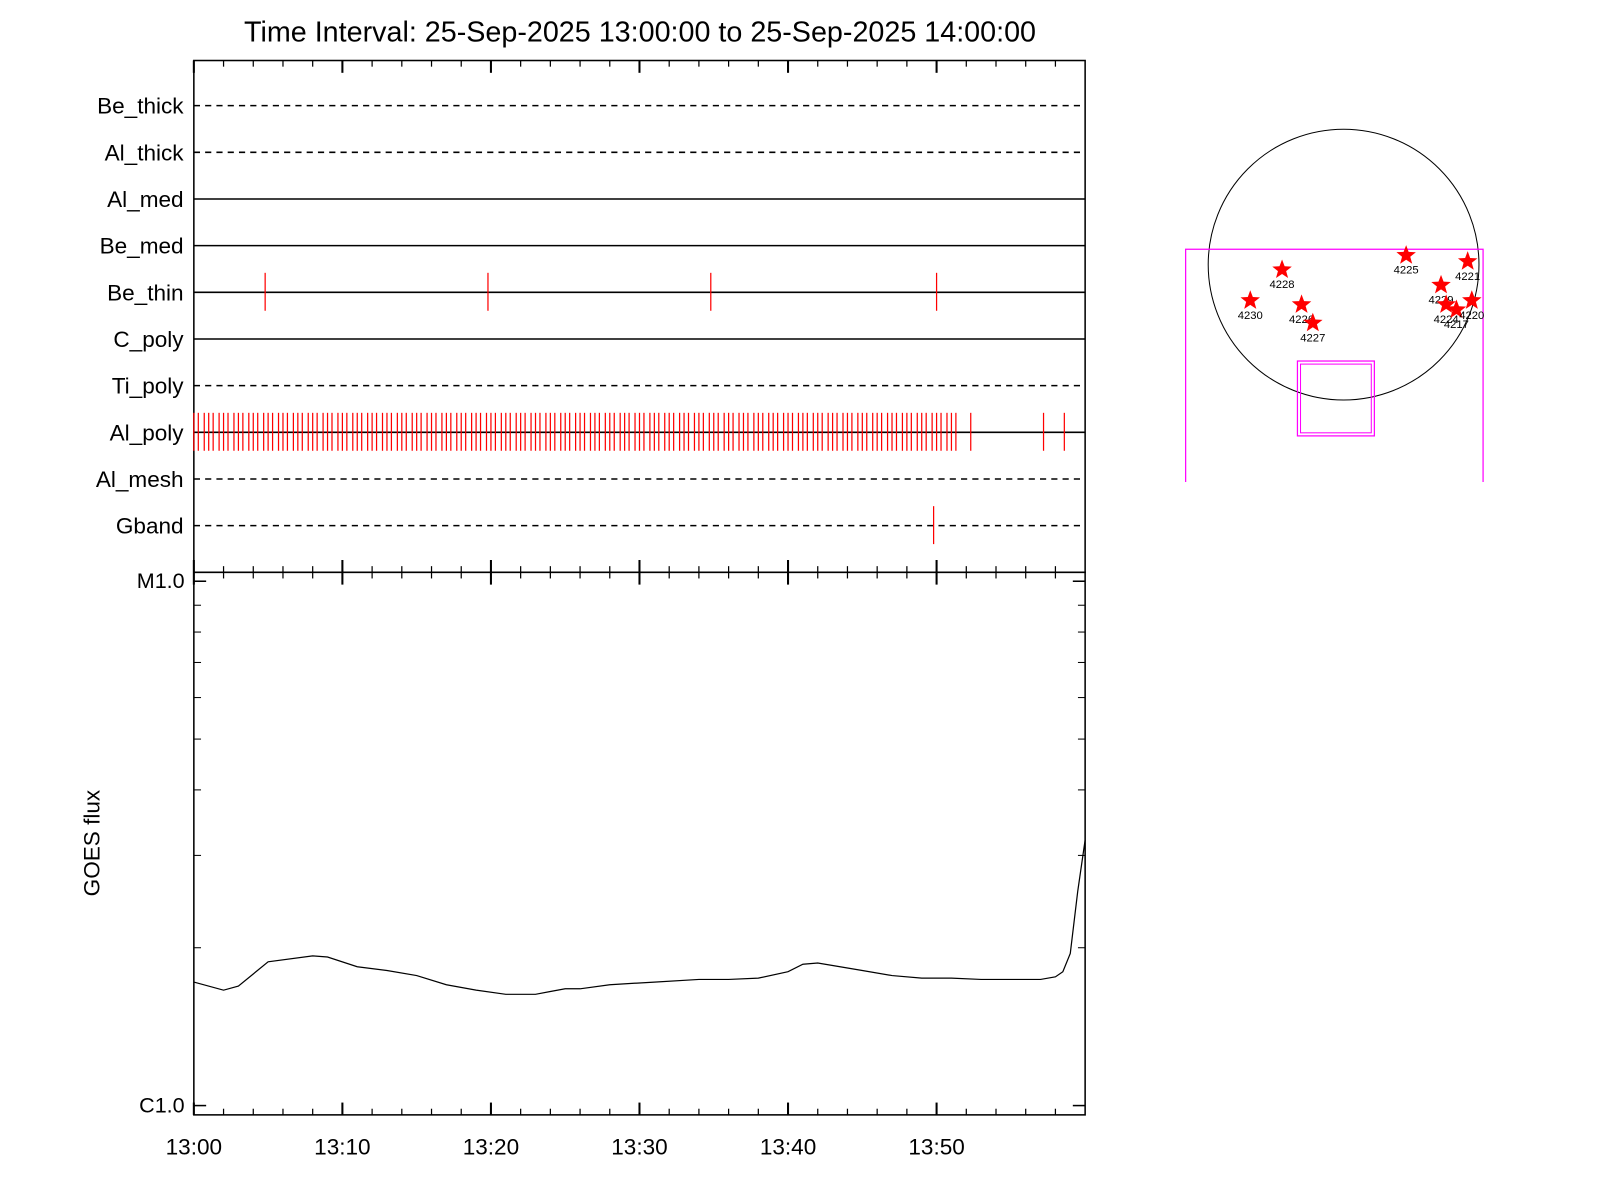  What do you see at coordinates (142, 246) in the screenshot?
I see `row-label: Be_med` at bounding box center [142, 246].